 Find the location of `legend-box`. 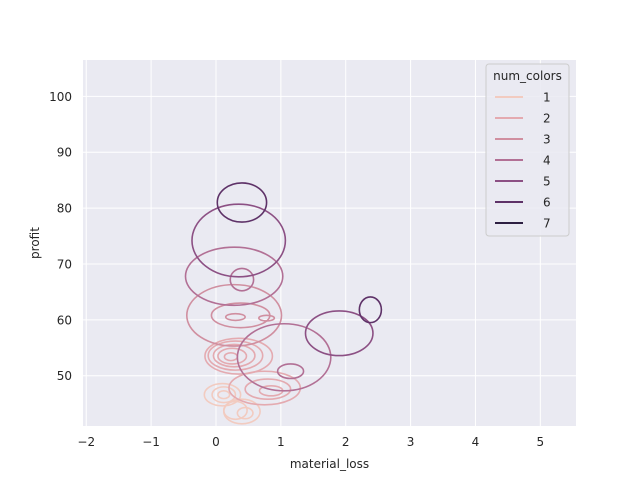

legend-box is located at coordinates (527, 150).